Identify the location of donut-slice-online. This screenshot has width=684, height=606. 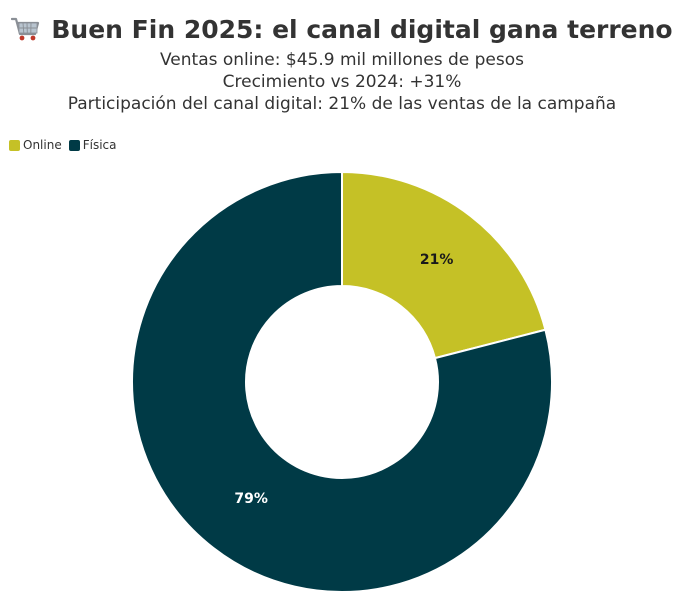
(444, 265).